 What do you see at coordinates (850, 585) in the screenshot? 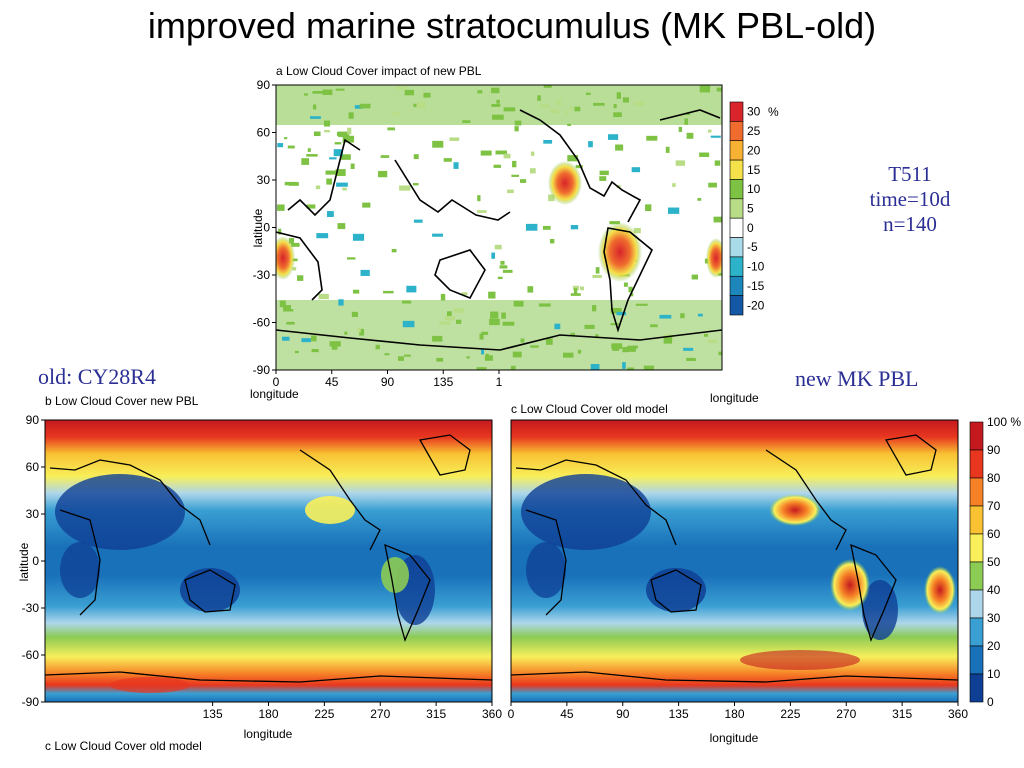
I see `panel-c-peruvian-sc` at bounding box center [850, 585].